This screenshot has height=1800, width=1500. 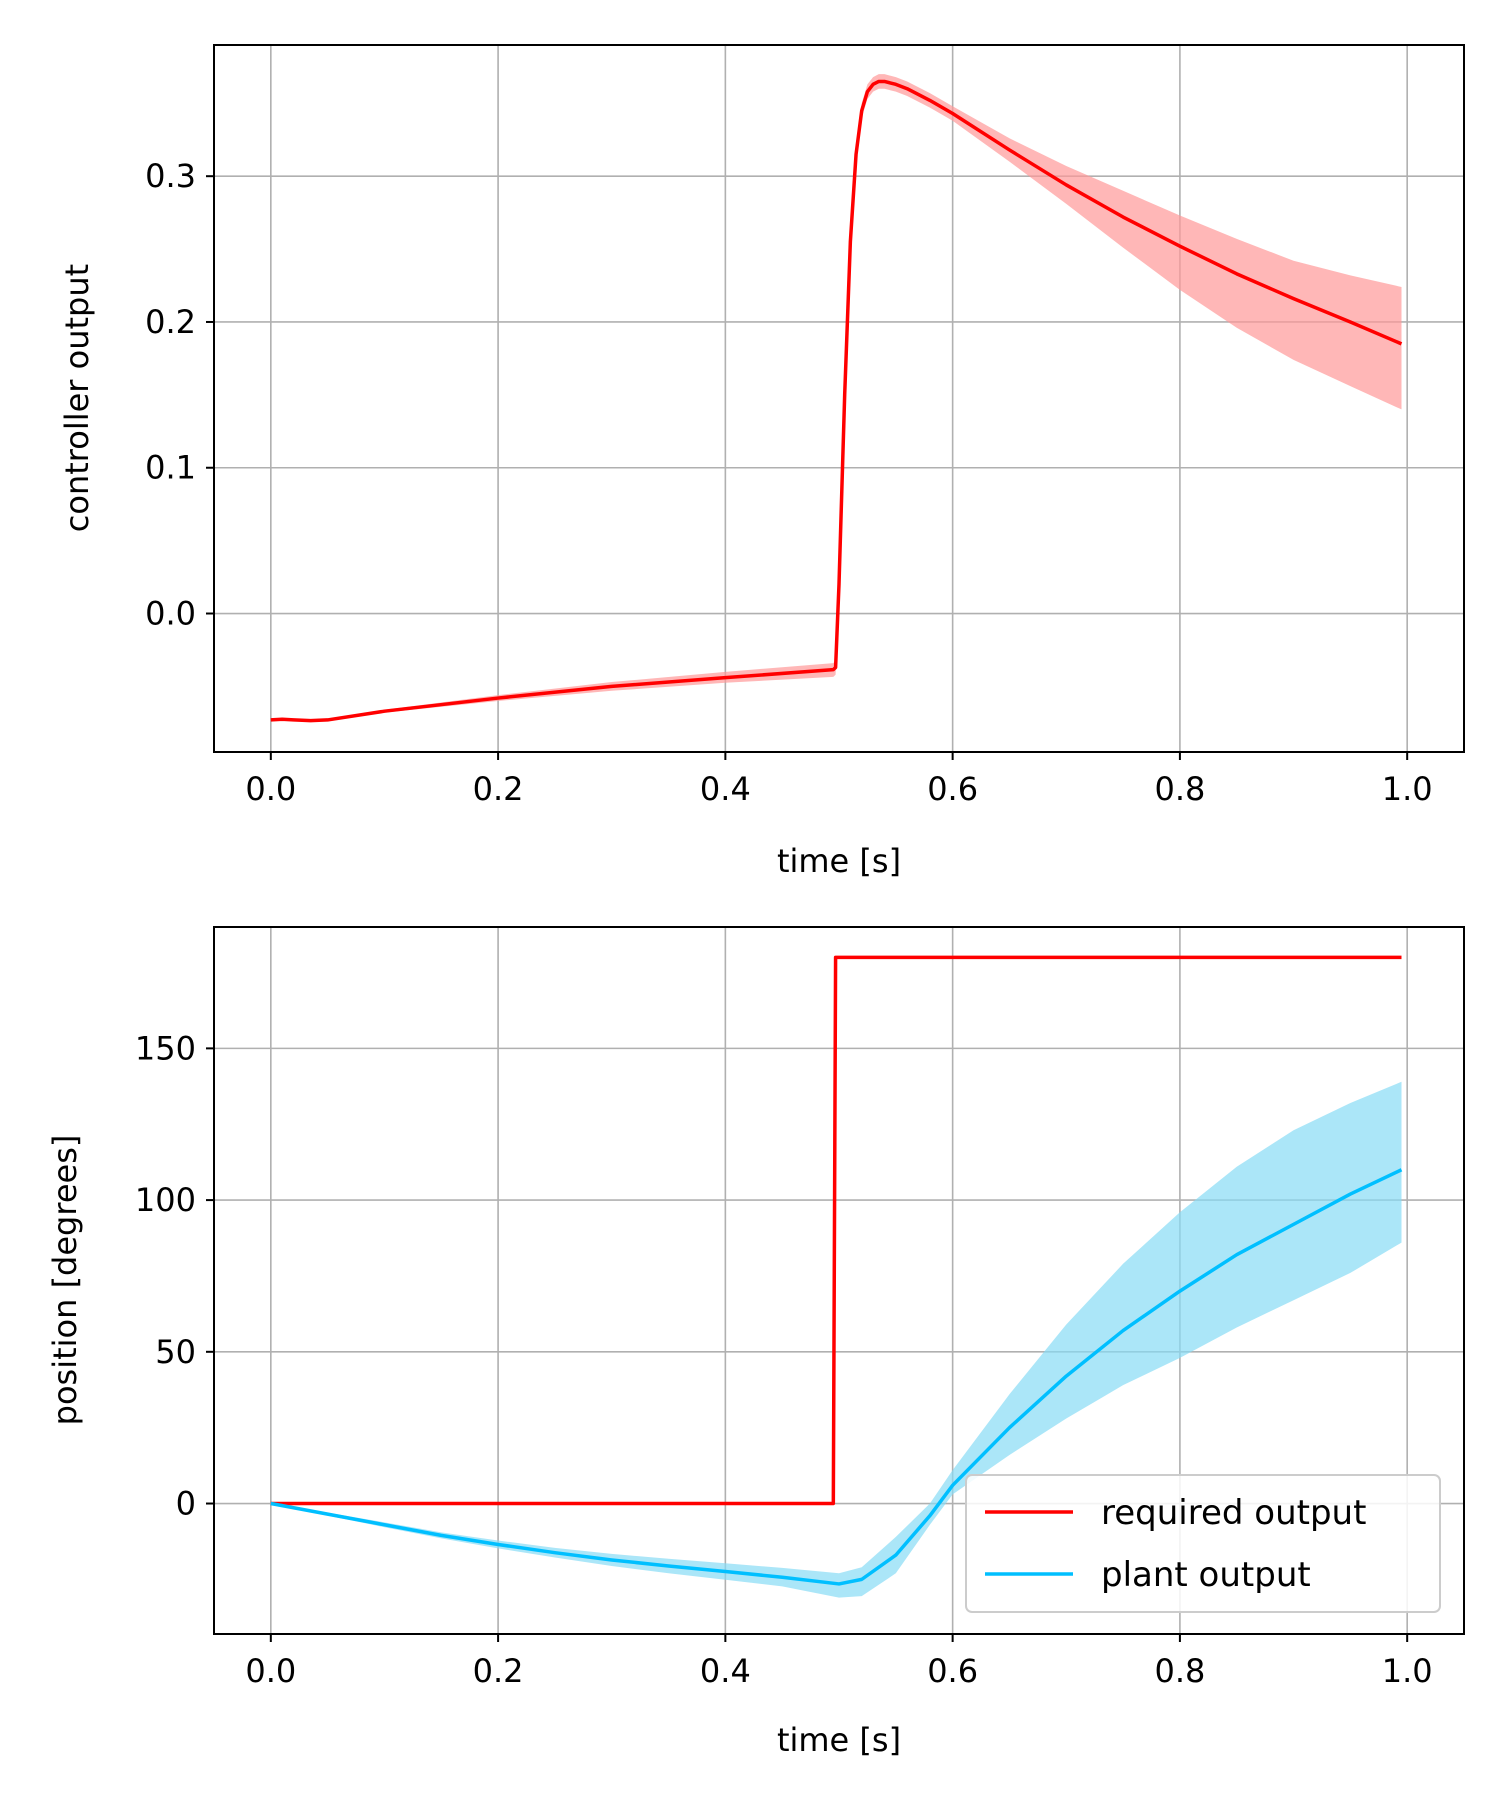 I want to click on bottom-y-ticks: 0 50 100 150, so click(x=174, y=1276).